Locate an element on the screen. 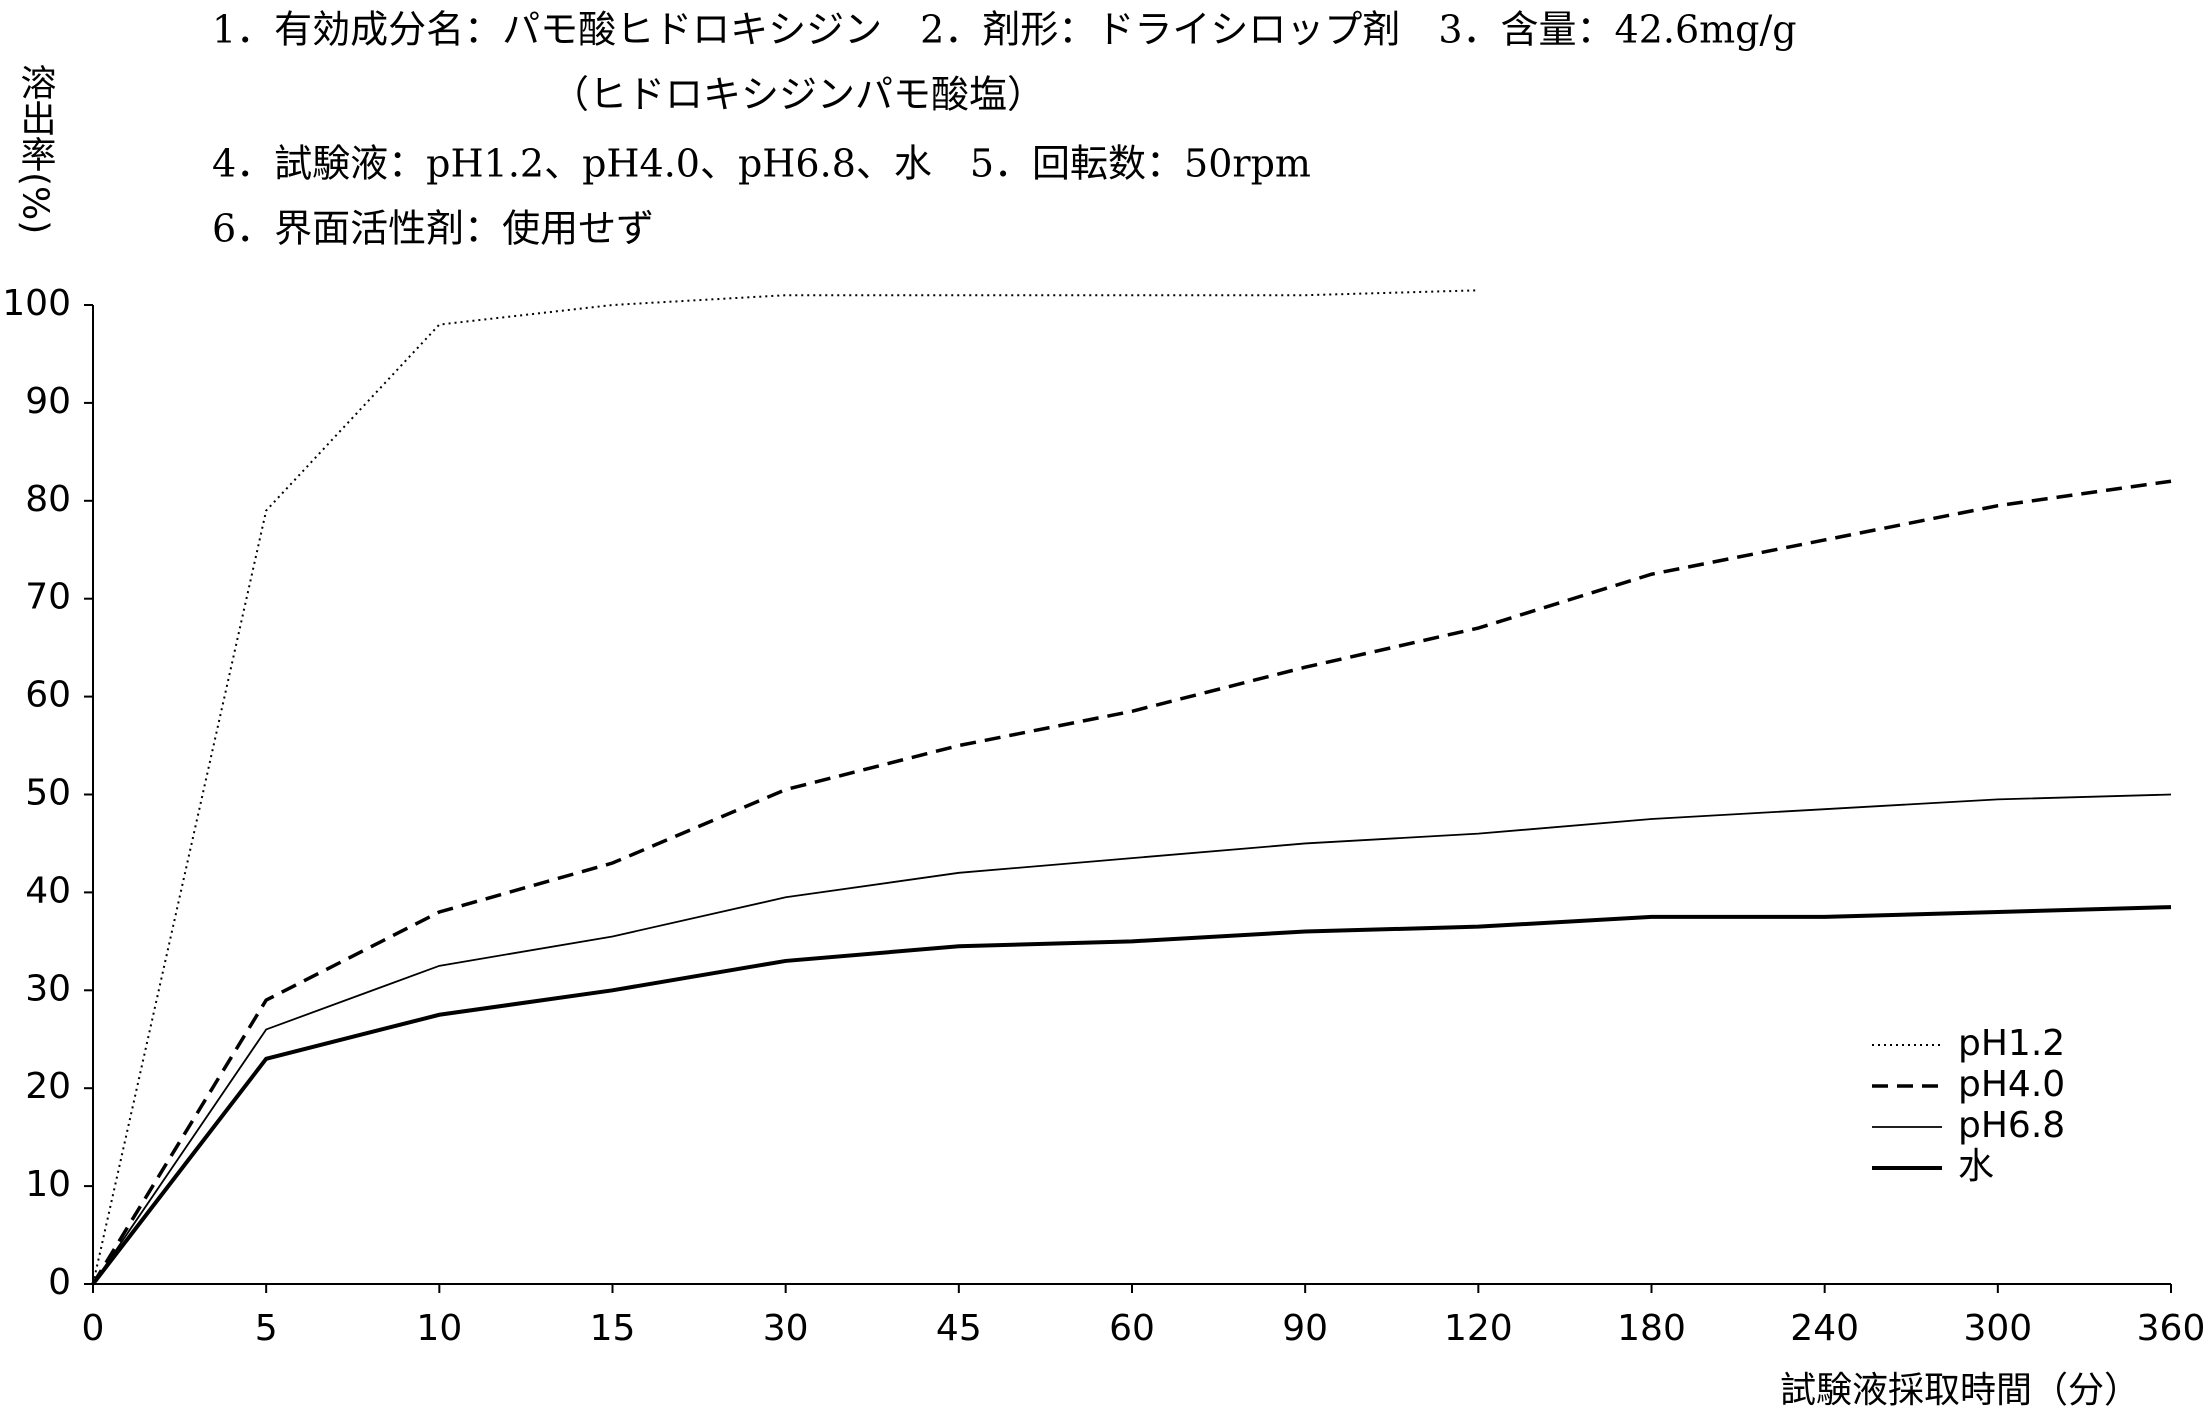 The height and width of the screenshot is (1417, 2205). y-tick-label: 10 is located at coordinates (48, 1184).